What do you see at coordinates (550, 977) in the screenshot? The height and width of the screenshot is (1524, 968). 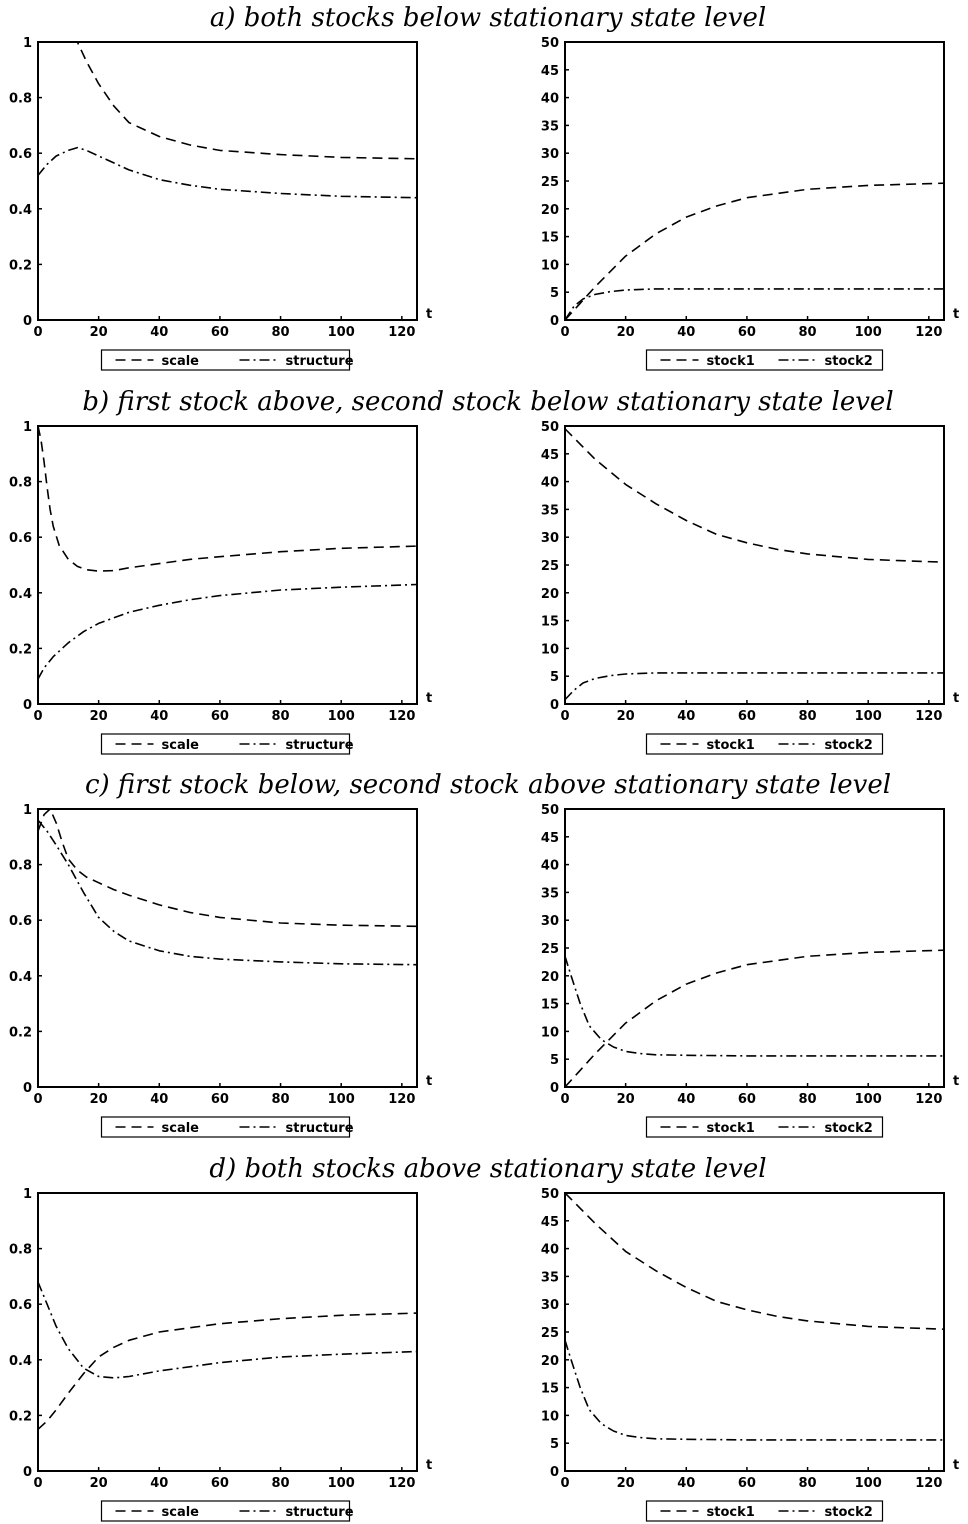 I see `y-tick-label: 20` at bounding box center [550, 977].